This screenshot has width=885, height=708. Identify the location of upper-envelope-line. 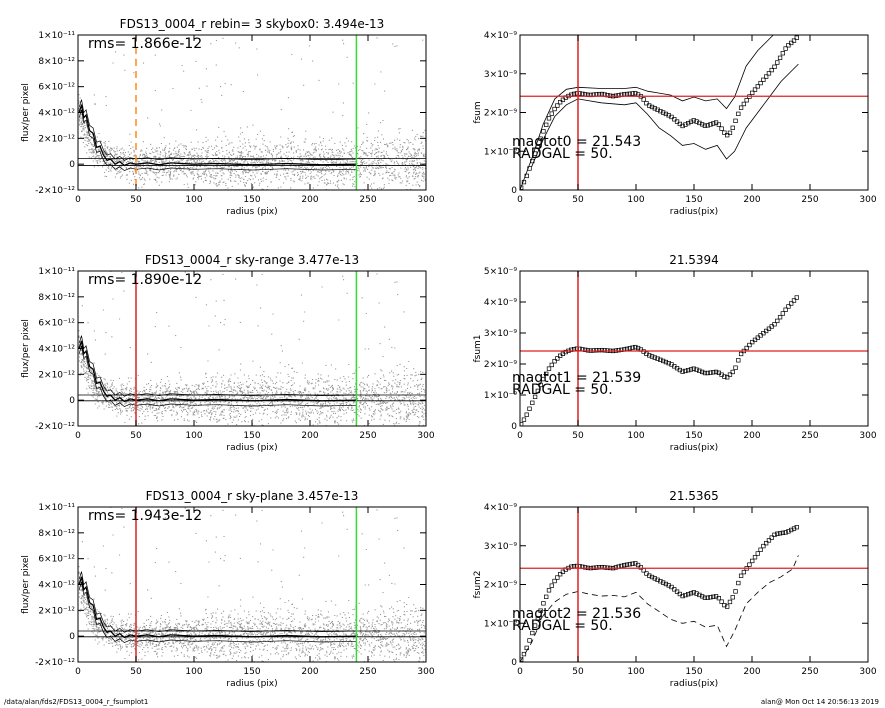
(647, 112).